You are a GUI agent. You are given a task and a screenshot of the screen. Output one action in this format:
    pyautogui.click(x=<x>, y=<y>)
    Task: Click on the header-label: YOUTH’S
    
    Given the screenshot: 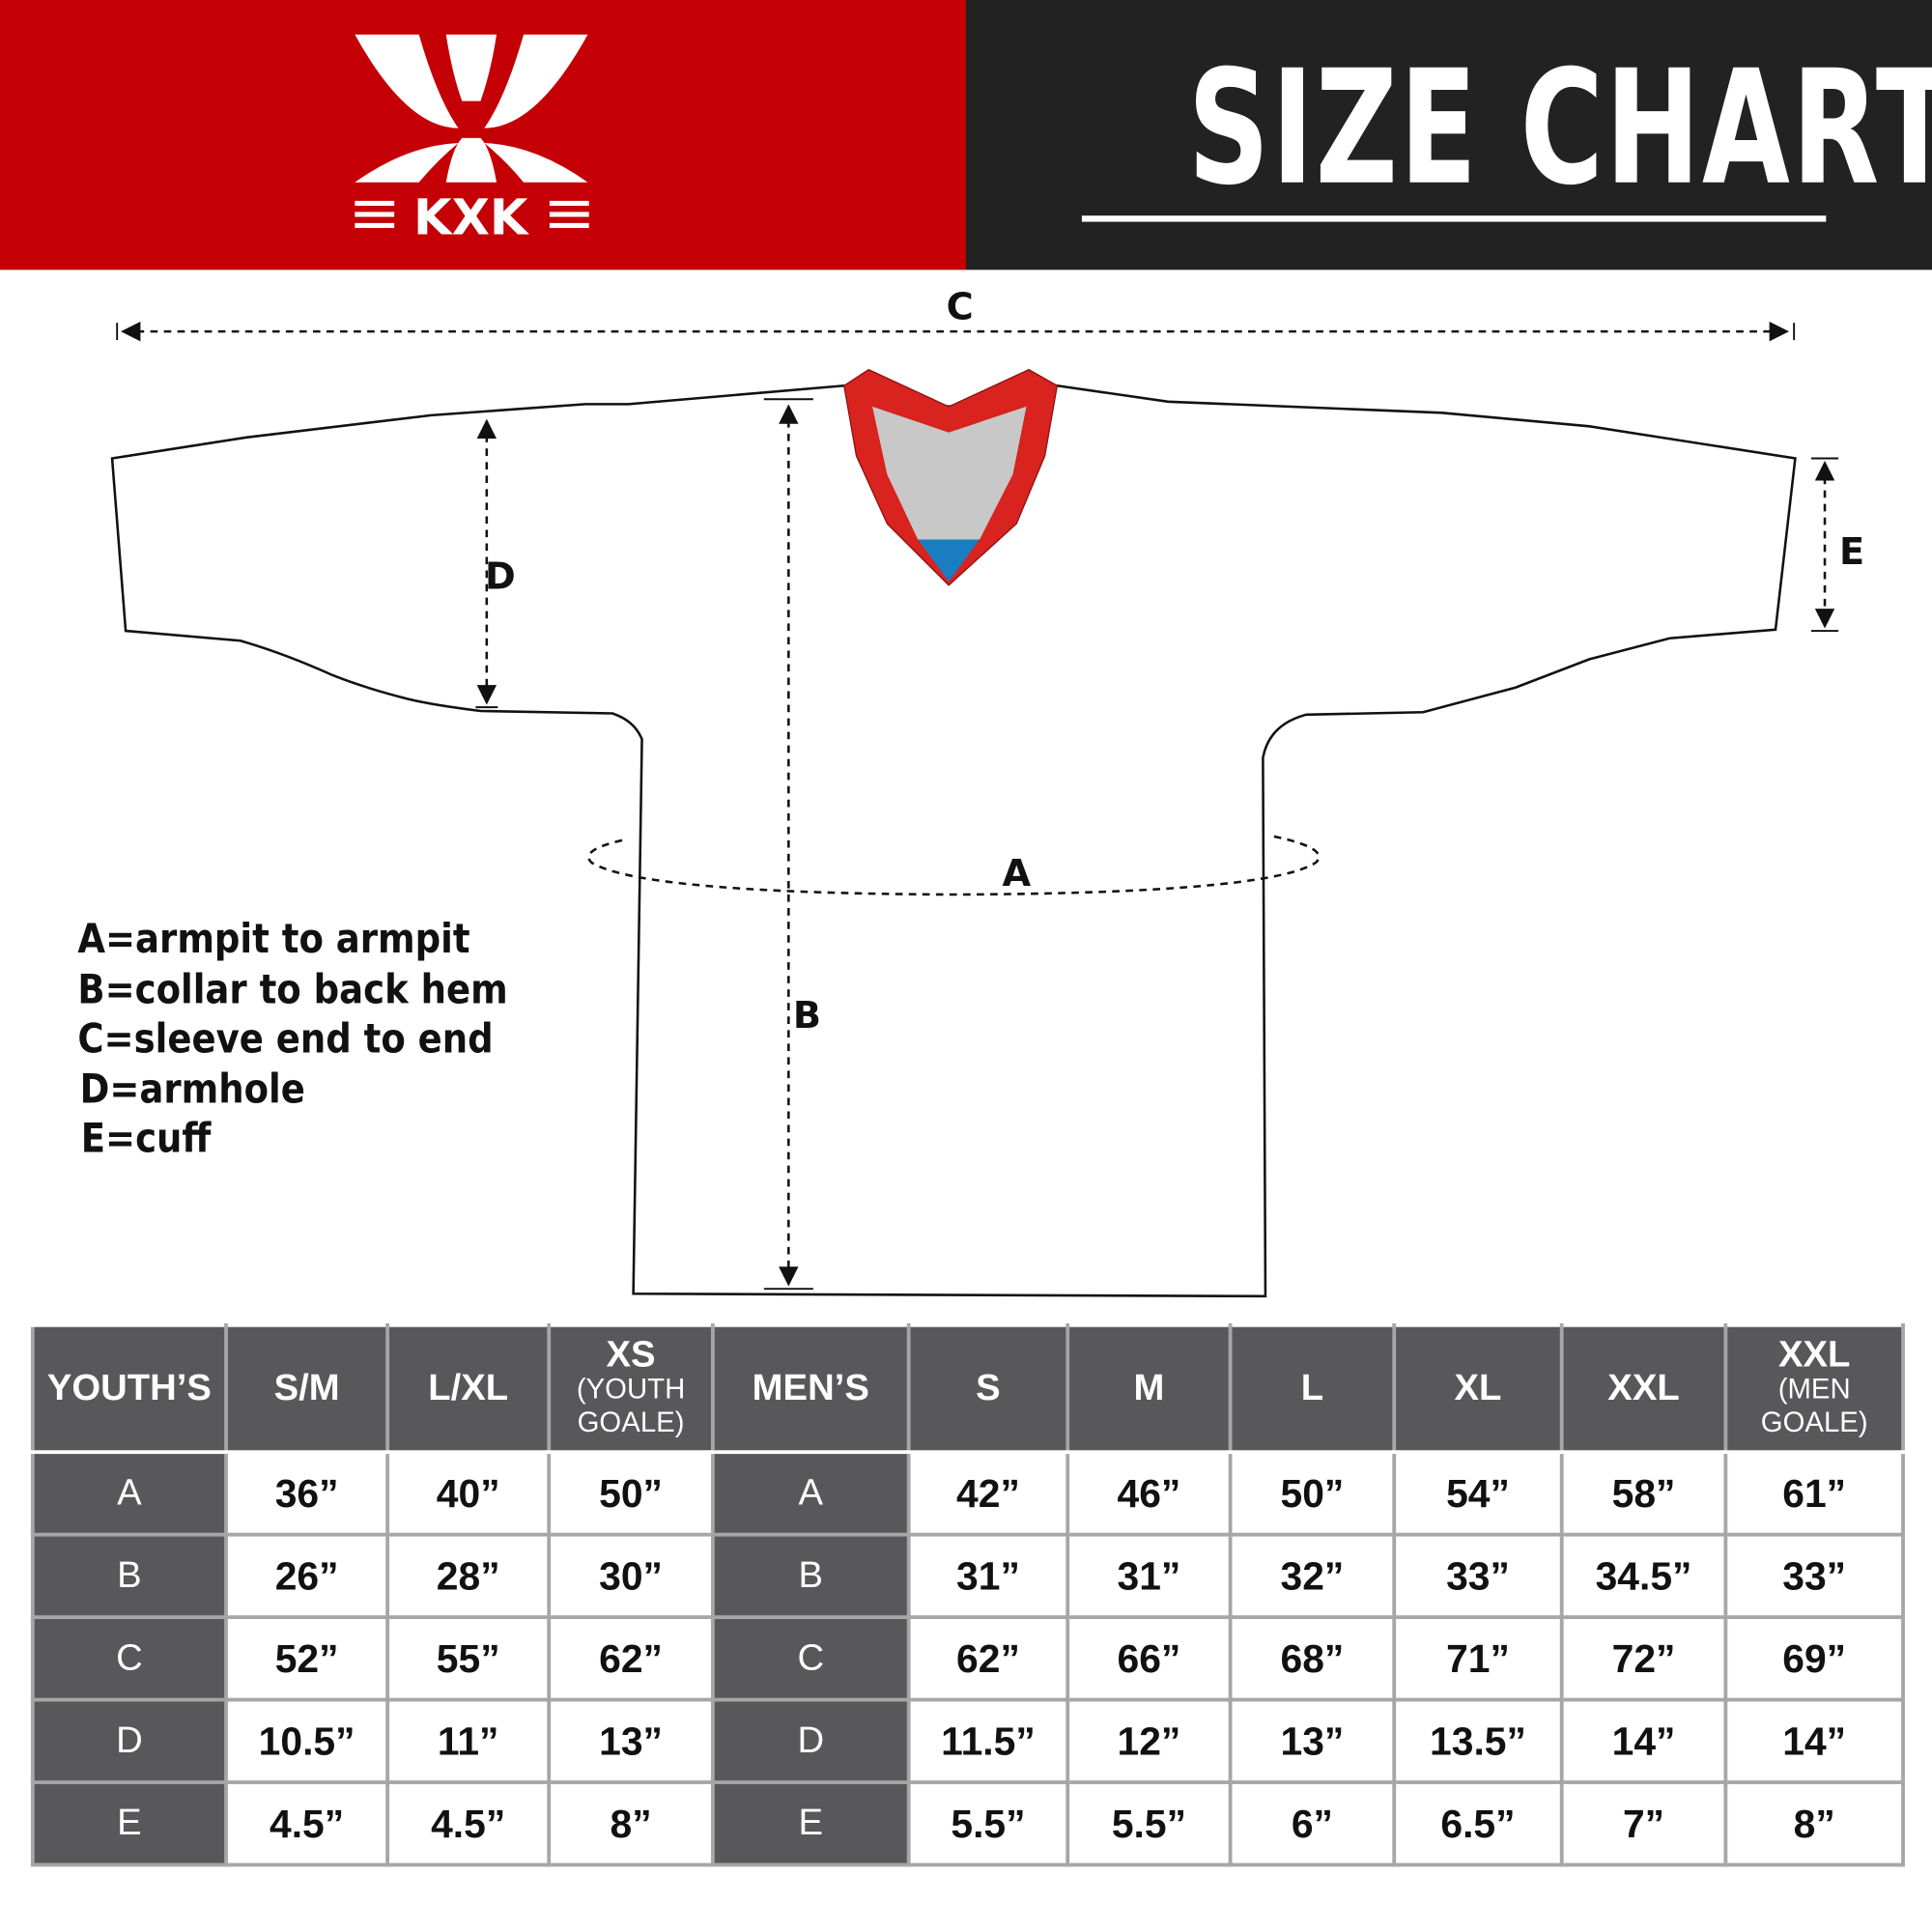 What is the action you would take?
    pyautogui.click(x=129, y=1387)
    